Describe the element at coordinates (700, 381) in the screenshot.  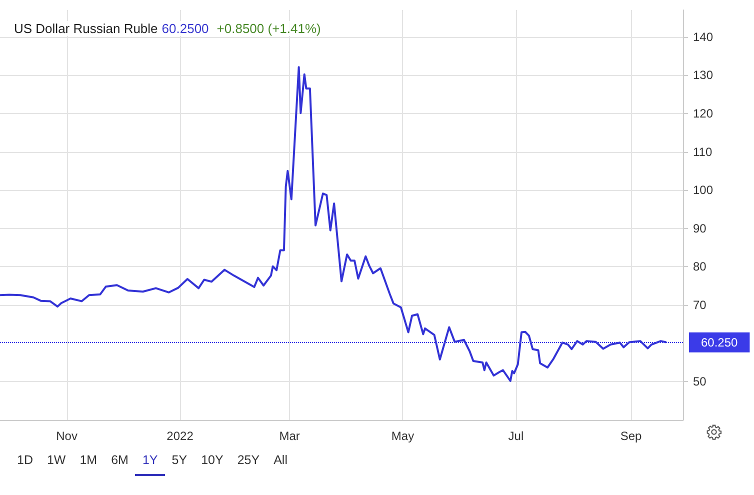
I see `y-tick-label: 50` at that location.